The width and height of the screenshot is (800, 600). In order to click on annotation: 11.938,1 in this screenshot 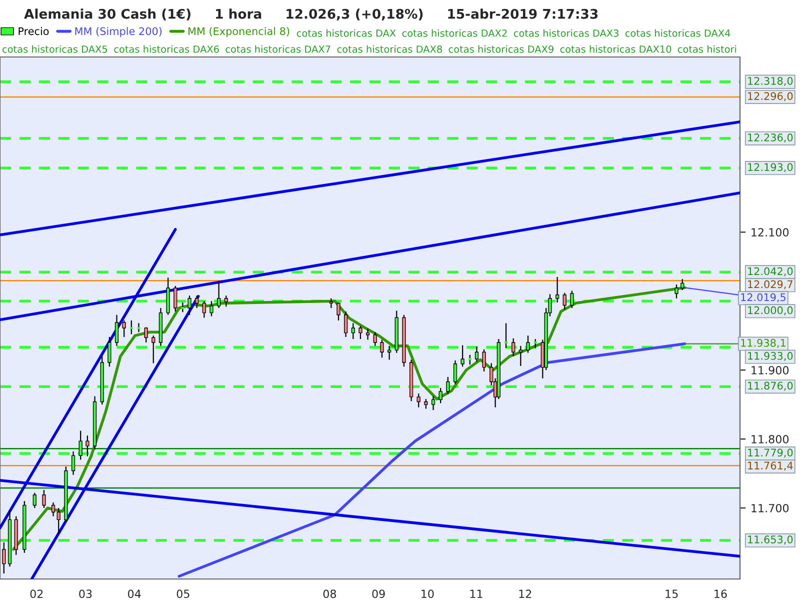, I will do `click(763, 343)`.